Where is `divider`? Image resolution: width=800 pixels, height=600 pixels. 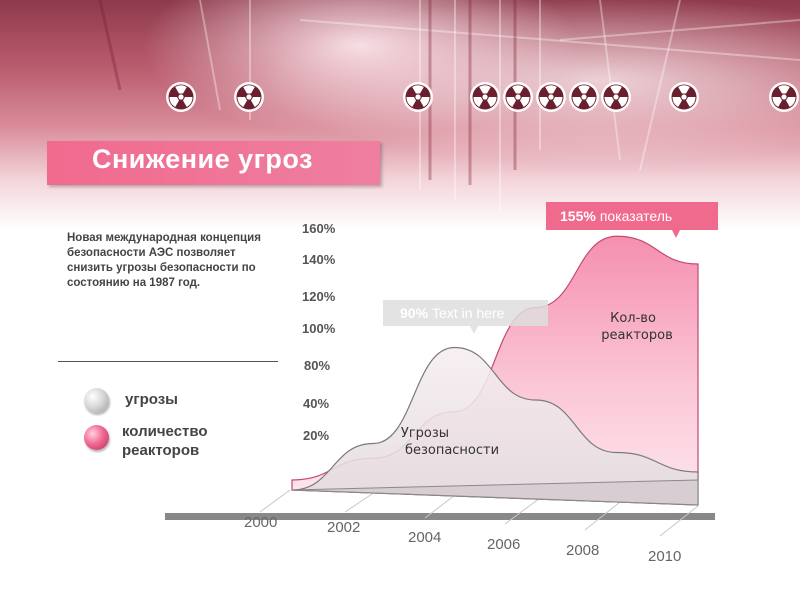 divider is located at coordinates (168, 361).